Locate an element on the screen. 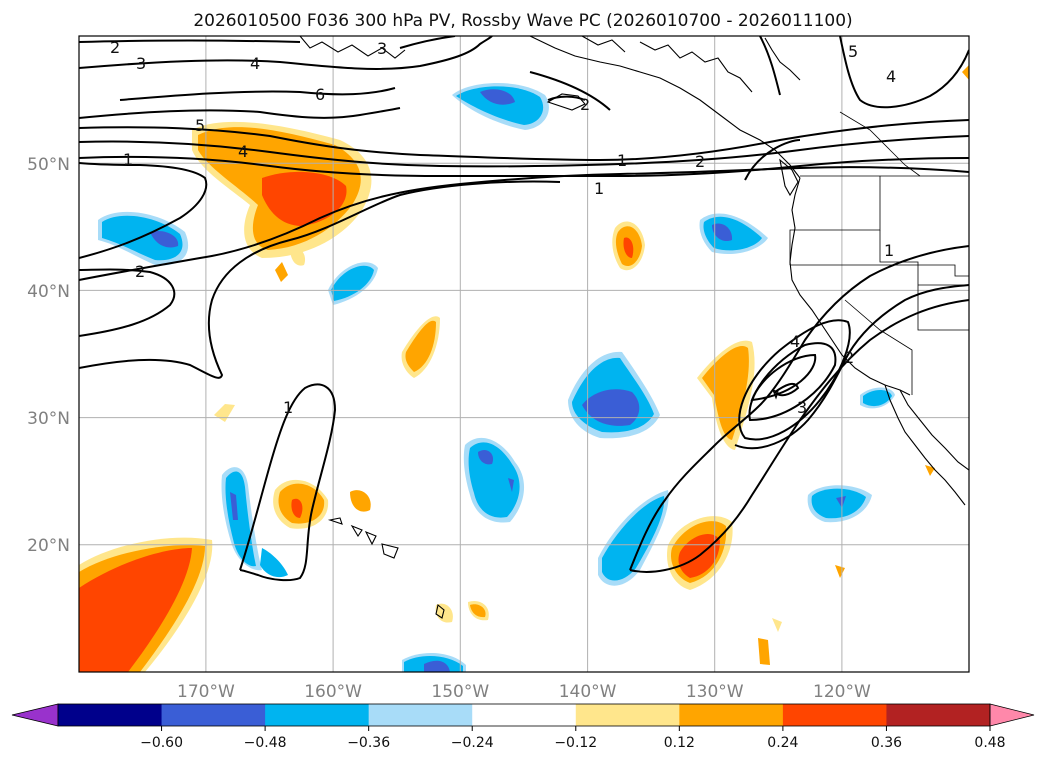  colorbar-tick-label: −0.24 is located at coordinates (472, 743).